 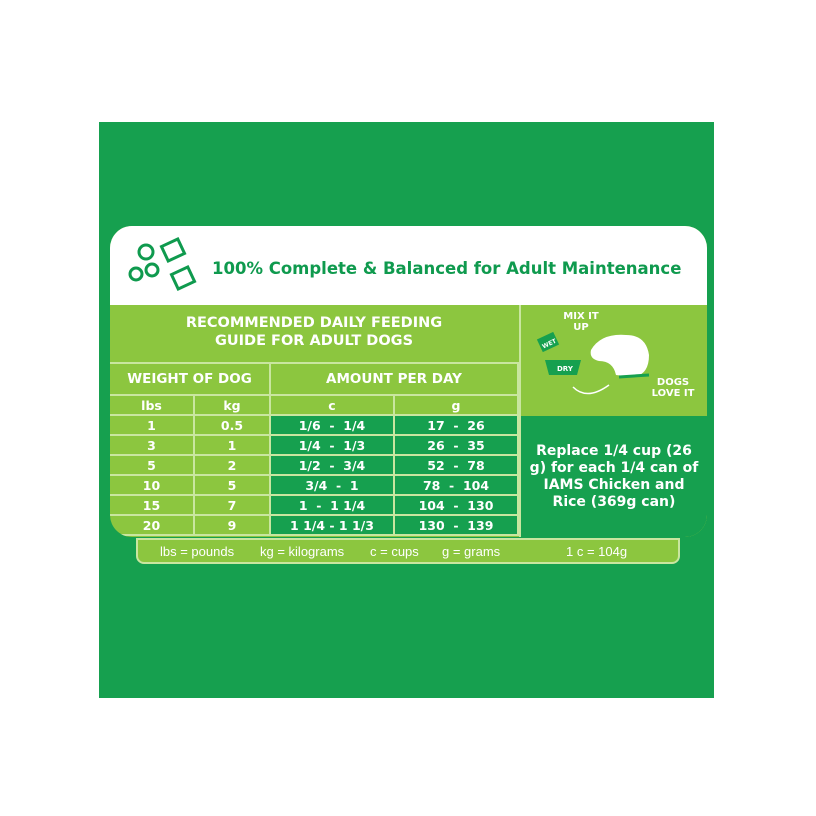 I want to click on table-cell-c: 1/4 - 1/3, so click(x=333, y=446).